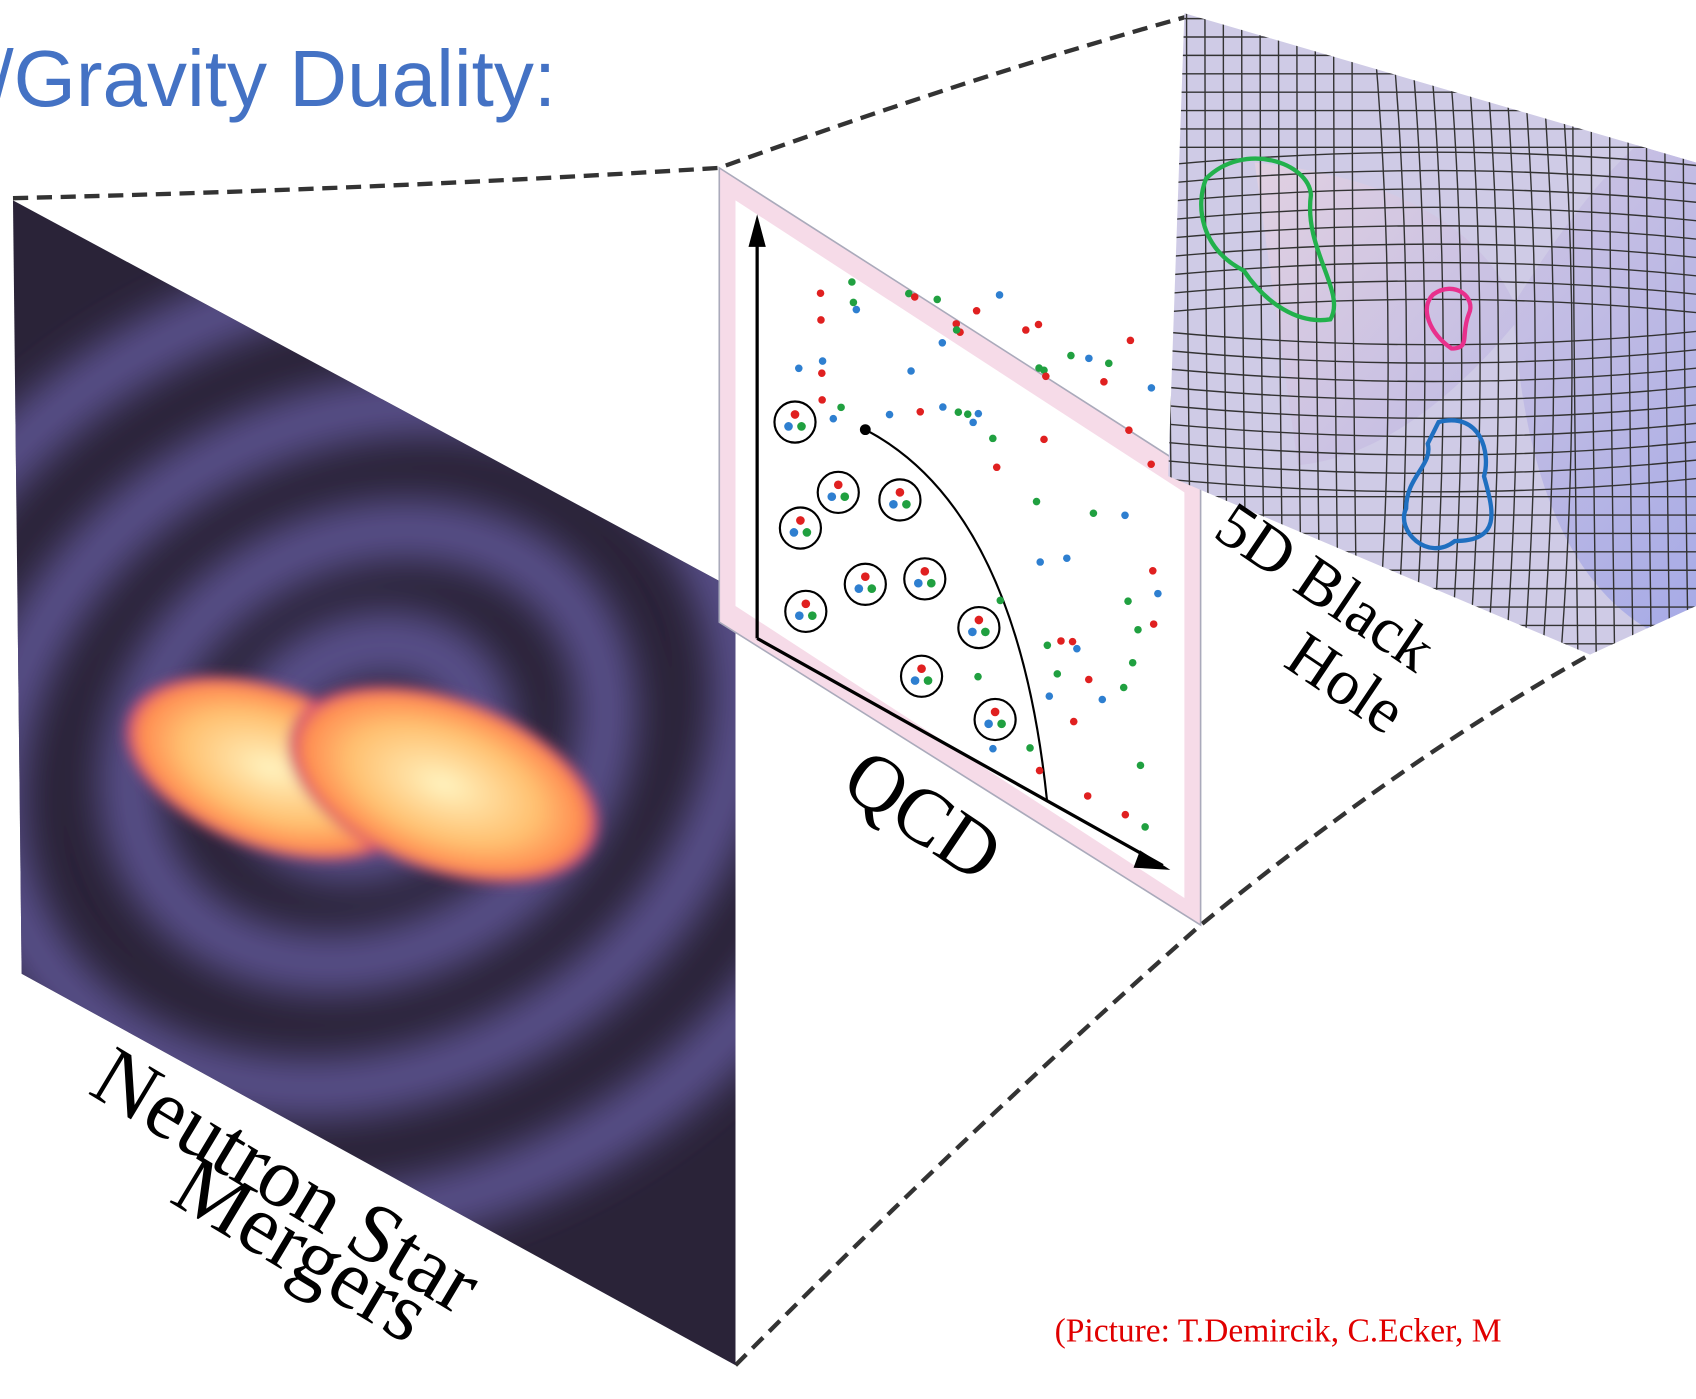 The height and width of the screenshot is (1399, 1696). Describe the element at coordinates (600, 107) in the screenshot. I see `dashed-edge` at that location.